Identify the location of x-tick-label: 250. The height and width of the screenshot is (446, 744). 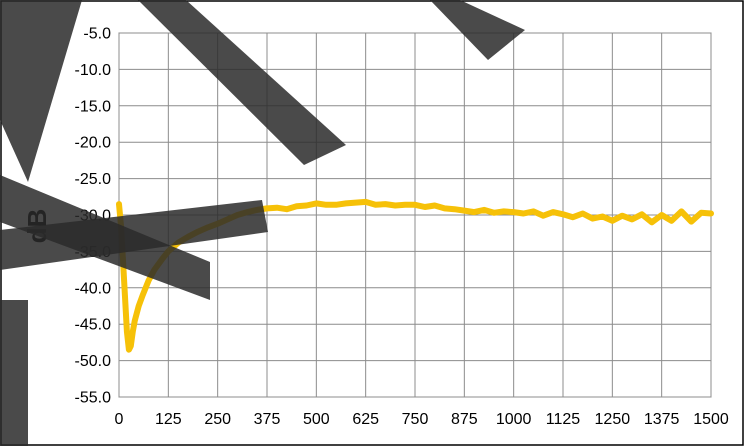
(217, 419).